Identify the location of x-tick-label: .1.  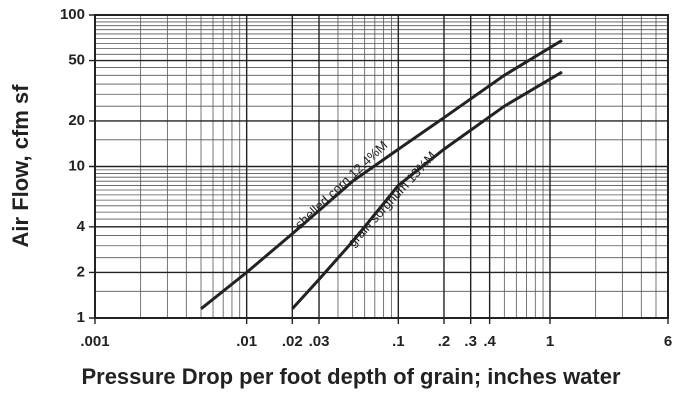
(398, 341).